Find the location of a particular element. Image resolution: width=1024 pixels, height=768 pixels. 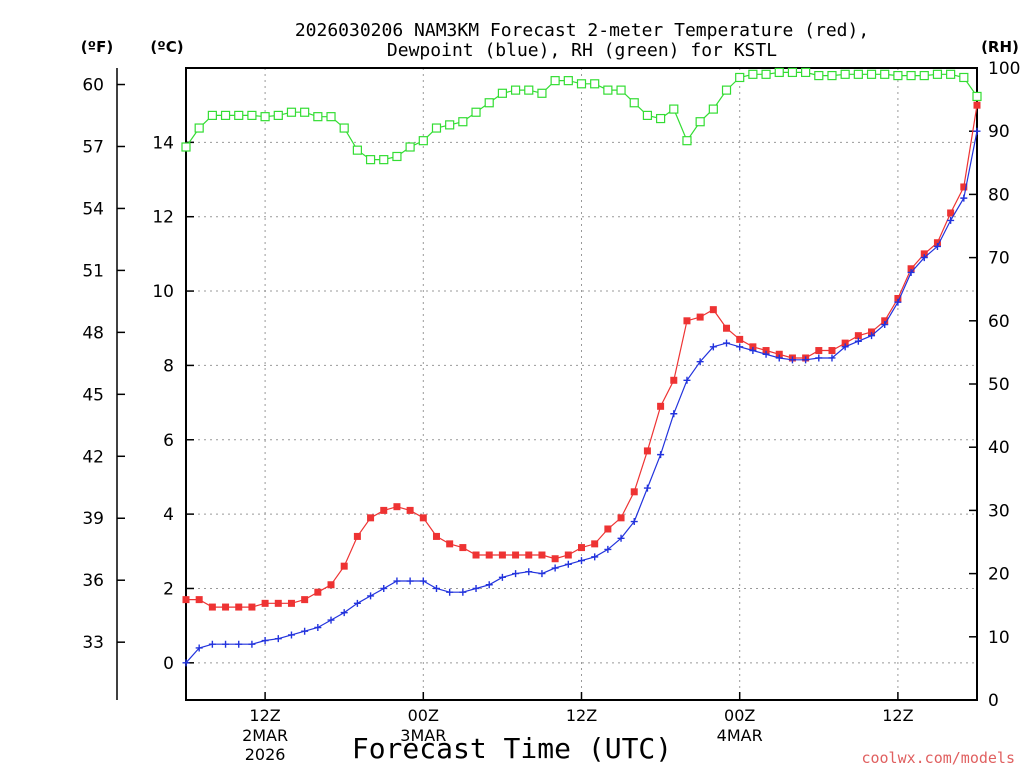

f-tick-label: 42 is located at coordinates (93, 457).